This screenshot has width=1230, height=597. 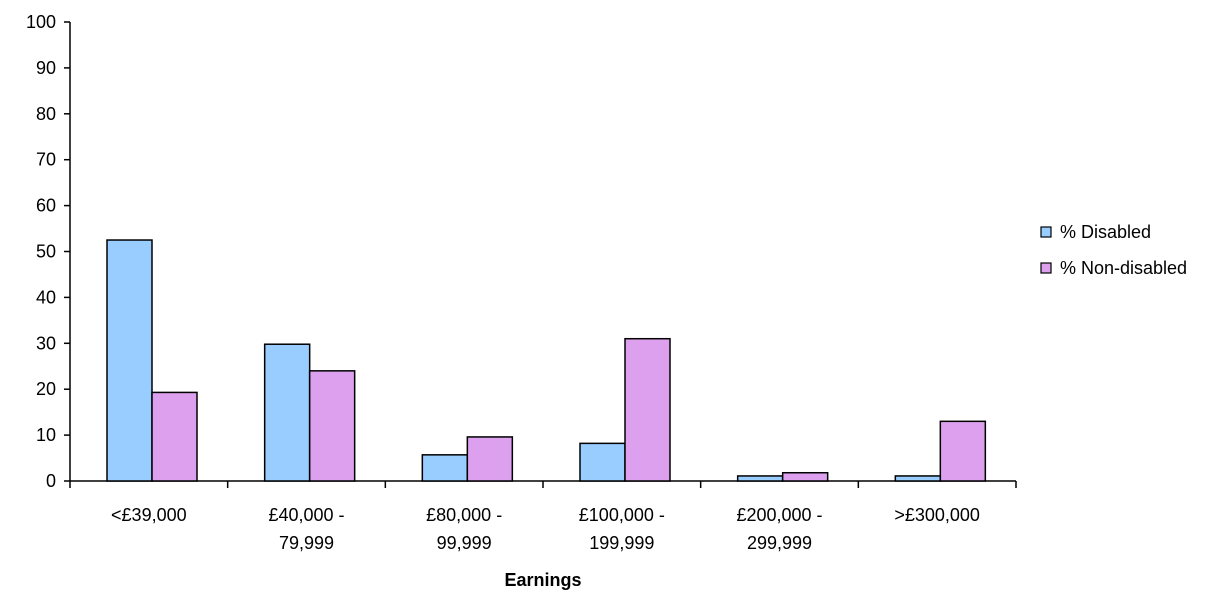 I want to click on y-tick-label: 50, so click(x=46, y=252).